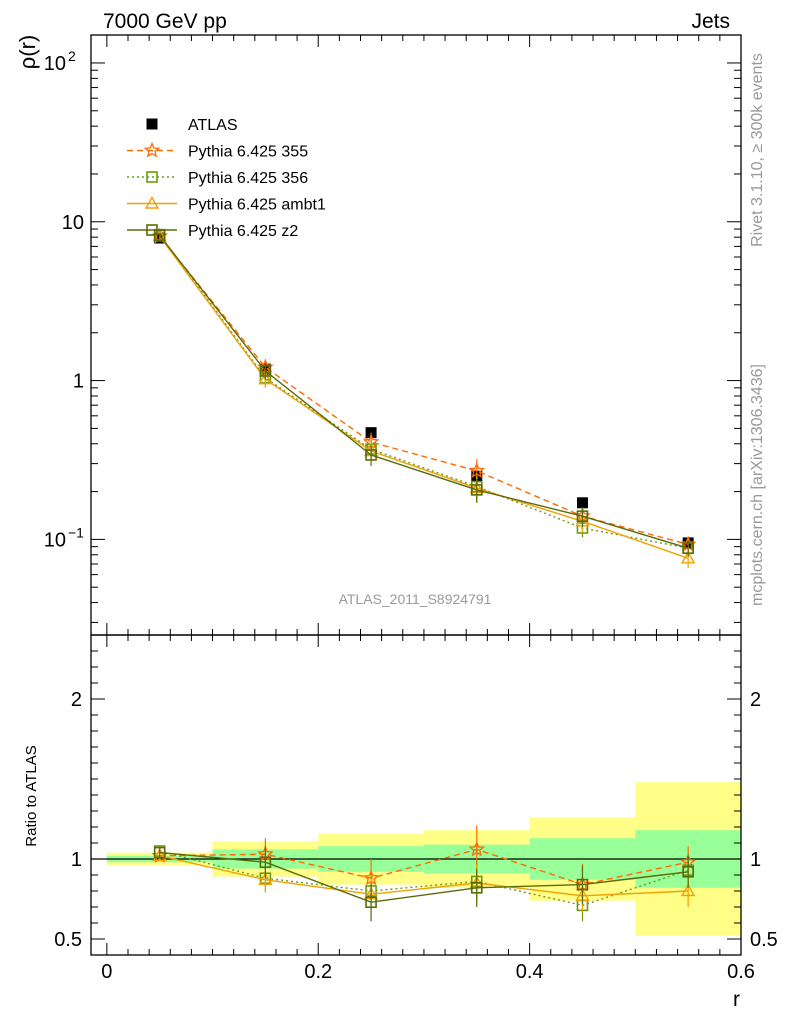 Image resolution: width=786 pixels, height=1024 pixels. What do you see at coordinates (31, 795) in the screenshot?
I see `ratio-y-axis-label: Ratio to ATLAS` at bounding box center [31, 795].